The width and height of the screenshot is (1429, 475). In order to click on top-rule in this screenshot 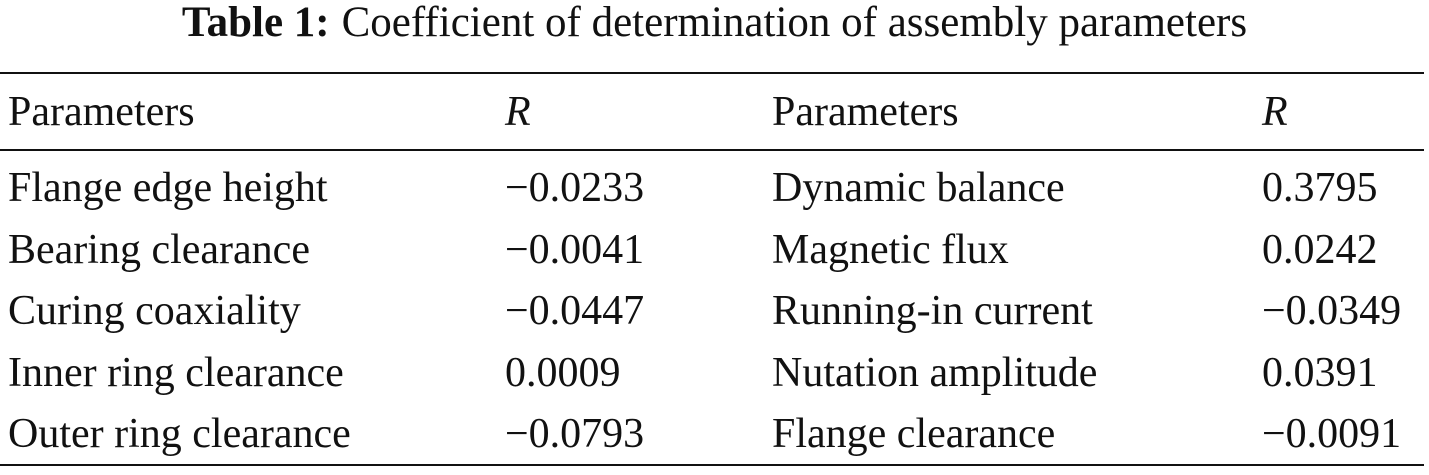, I will do `click(712, 73)`.